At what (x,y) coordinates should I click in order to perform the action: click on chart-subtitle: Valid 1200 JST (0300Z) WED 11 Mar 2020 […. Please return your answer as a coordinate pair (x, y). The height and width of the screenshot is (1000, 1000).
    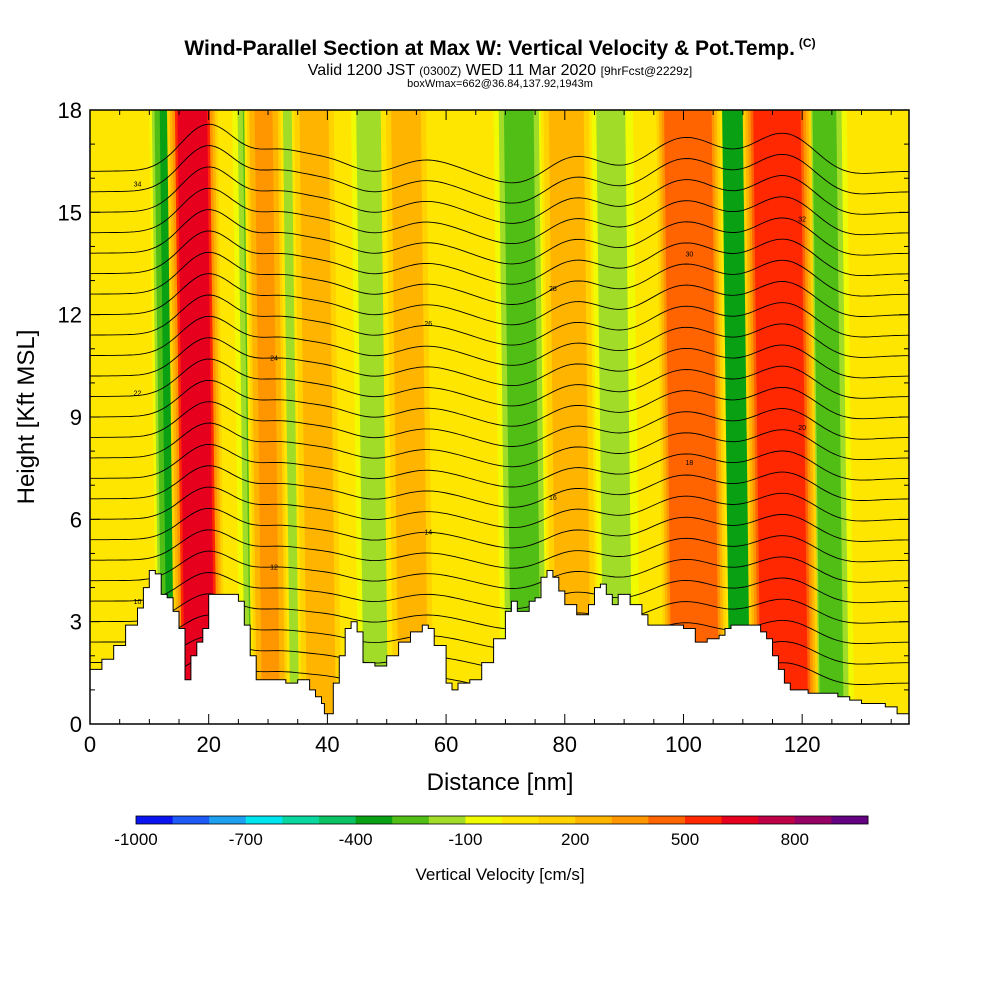
    Looking at the image, I should click on (500, 71).